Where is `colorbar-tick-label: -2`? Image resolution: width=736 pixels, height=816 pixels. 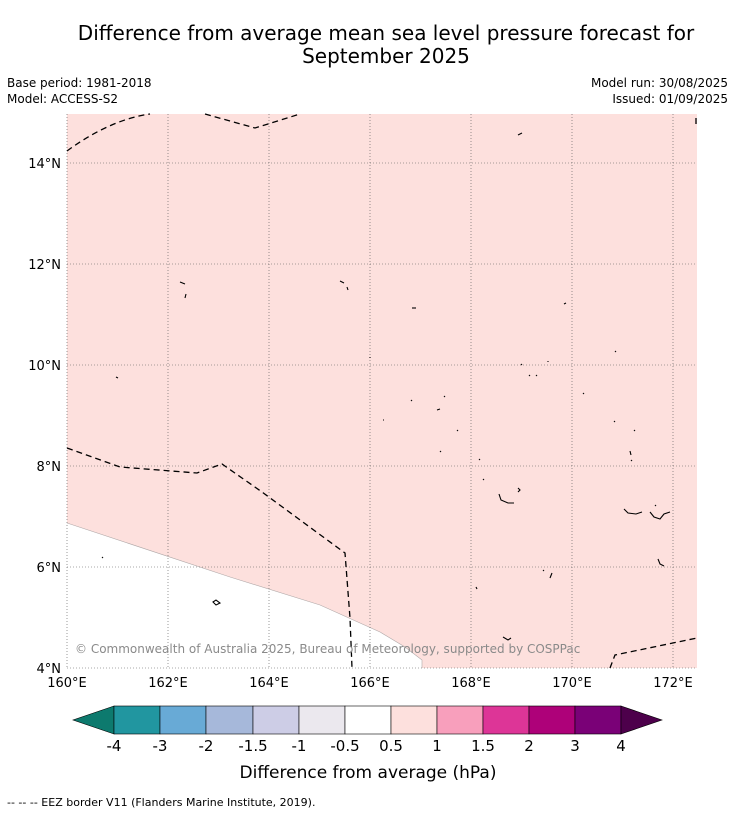 colorbar-tick-label: -2 is located at coordinates (206, 746).